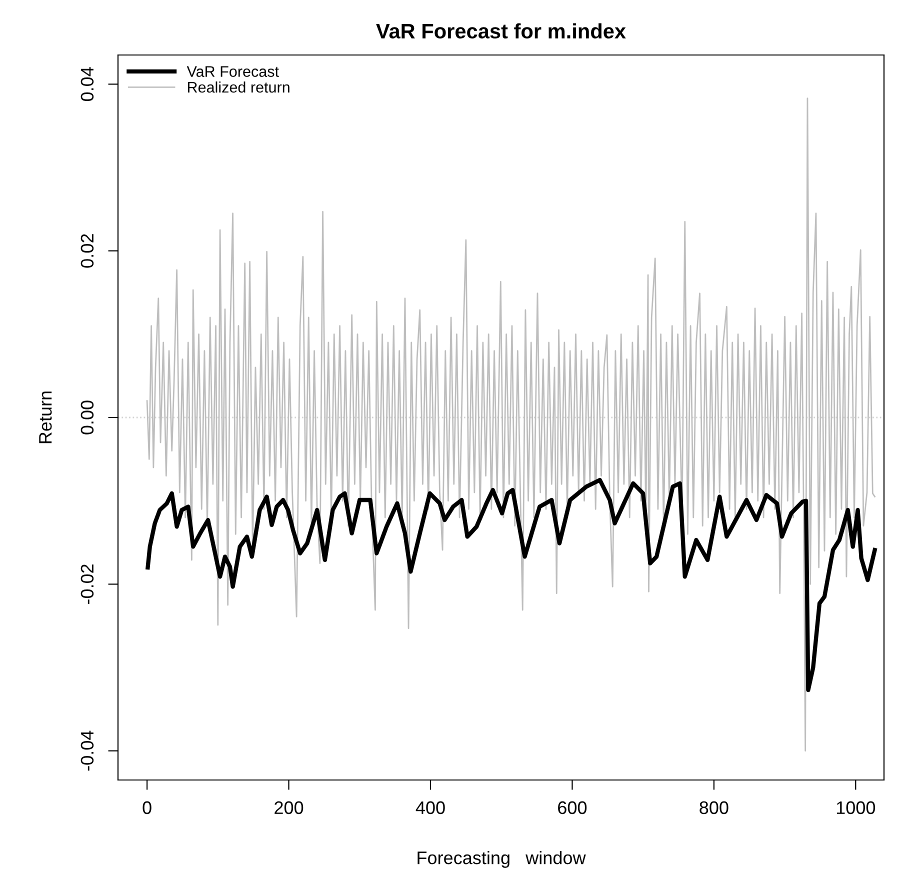 Image resolution: width=904 pixels, height=892 pixels. Describe the element at coordinates (572, 807) in the screenshot. I see `x-tick-label: 600` at that location.